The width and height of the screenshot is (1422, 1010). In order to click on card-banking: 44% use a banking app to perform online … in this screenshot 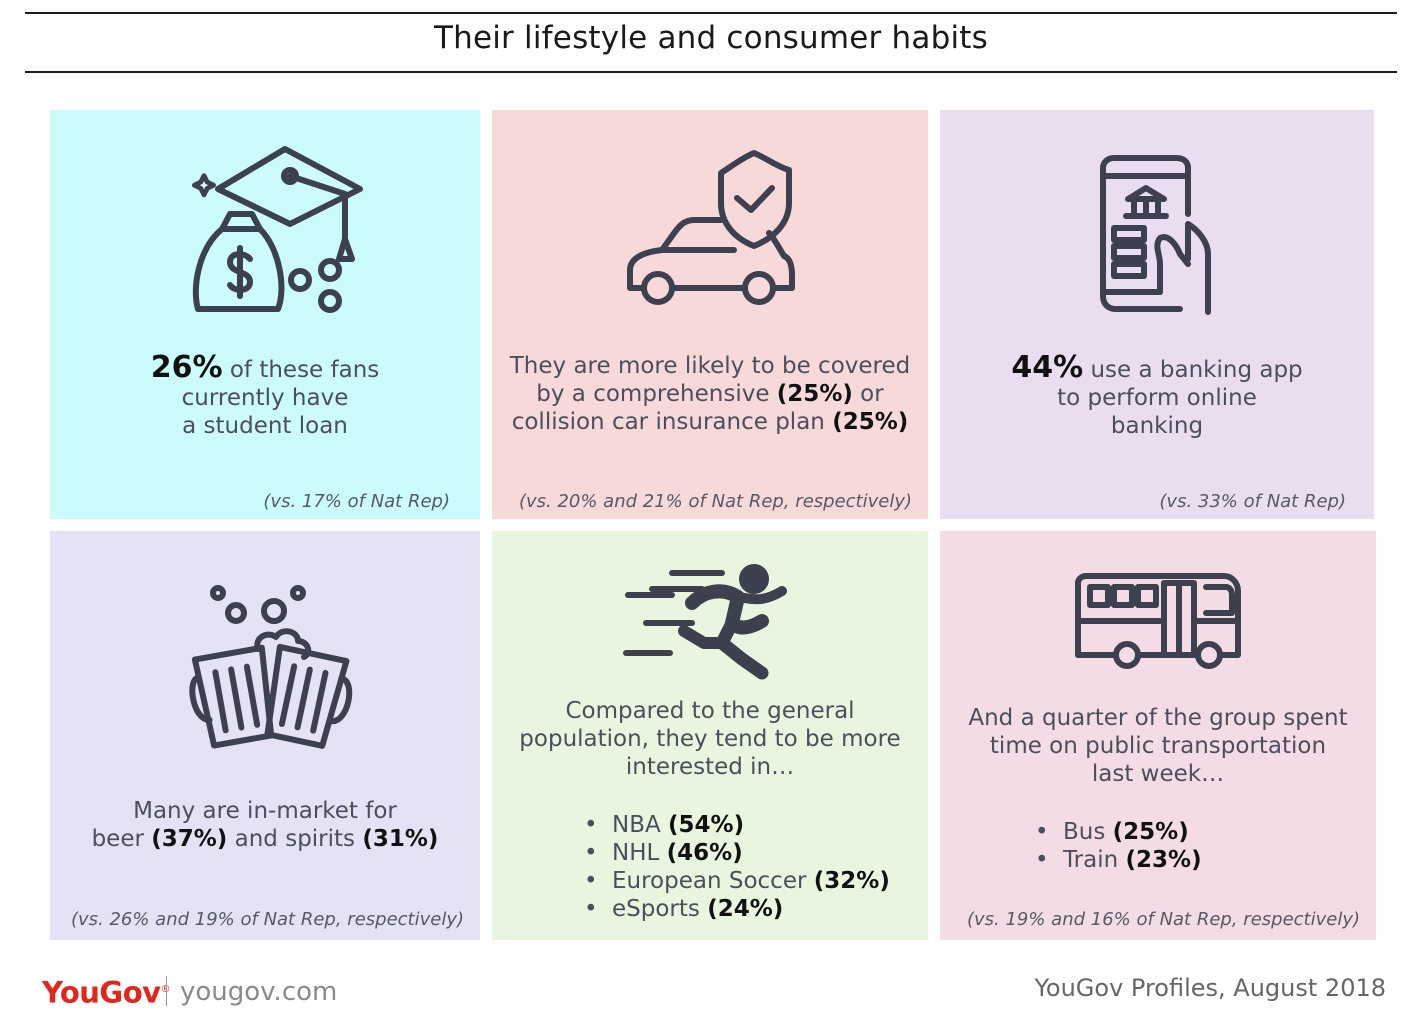, I will do `click(1157, 314)`.